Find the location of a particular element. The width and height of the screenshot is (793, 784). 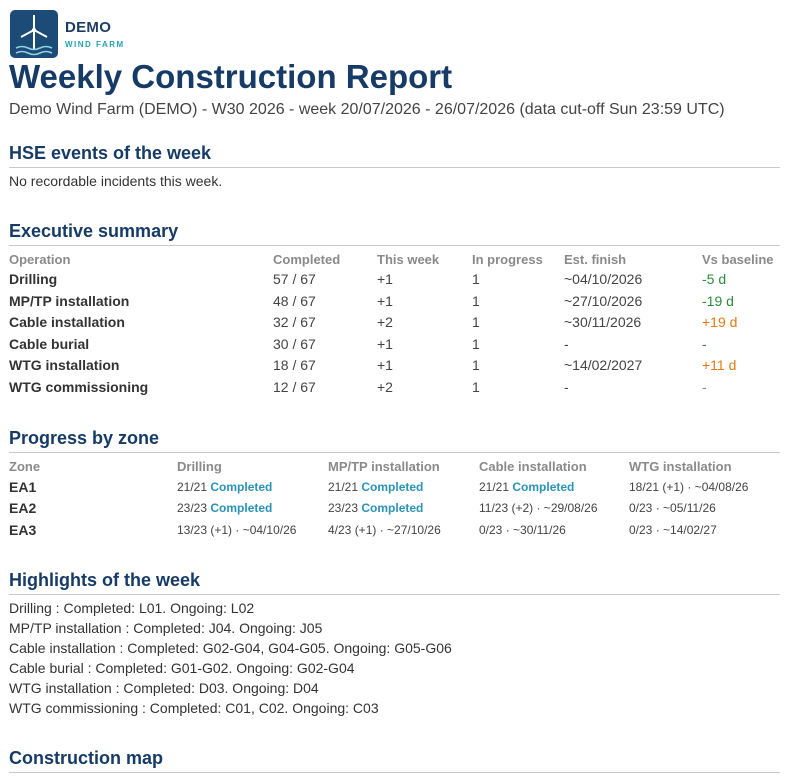

report-title: Weekly Construction Report is located at coordinates (231, 76).